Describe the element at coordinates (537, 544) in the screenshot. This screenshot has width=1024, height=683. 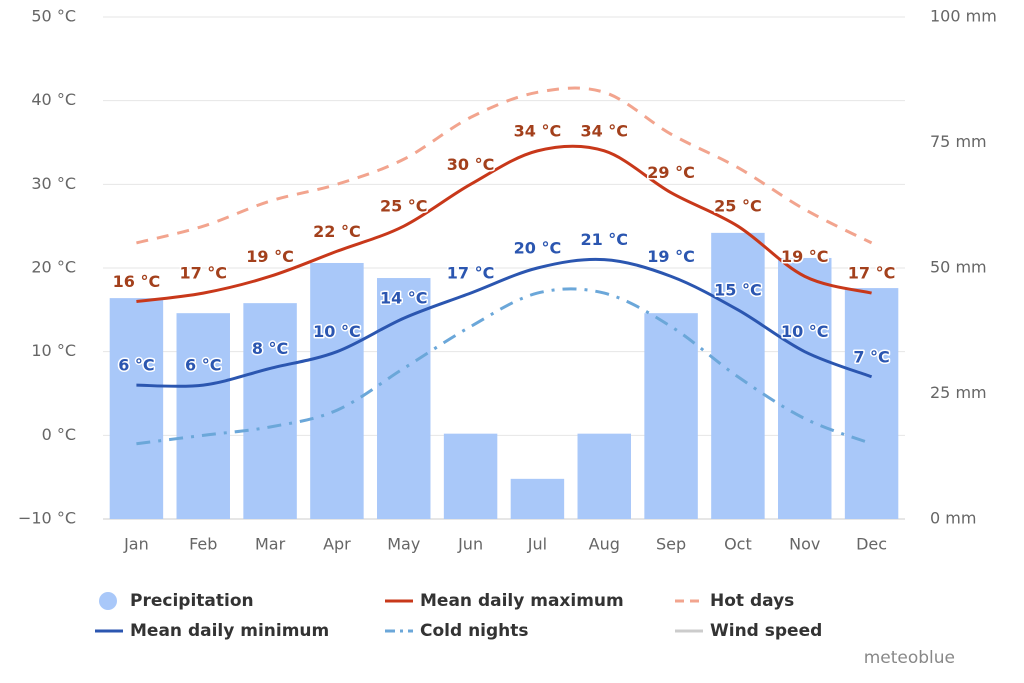
I see `x-tick-label: Jul` at that location.